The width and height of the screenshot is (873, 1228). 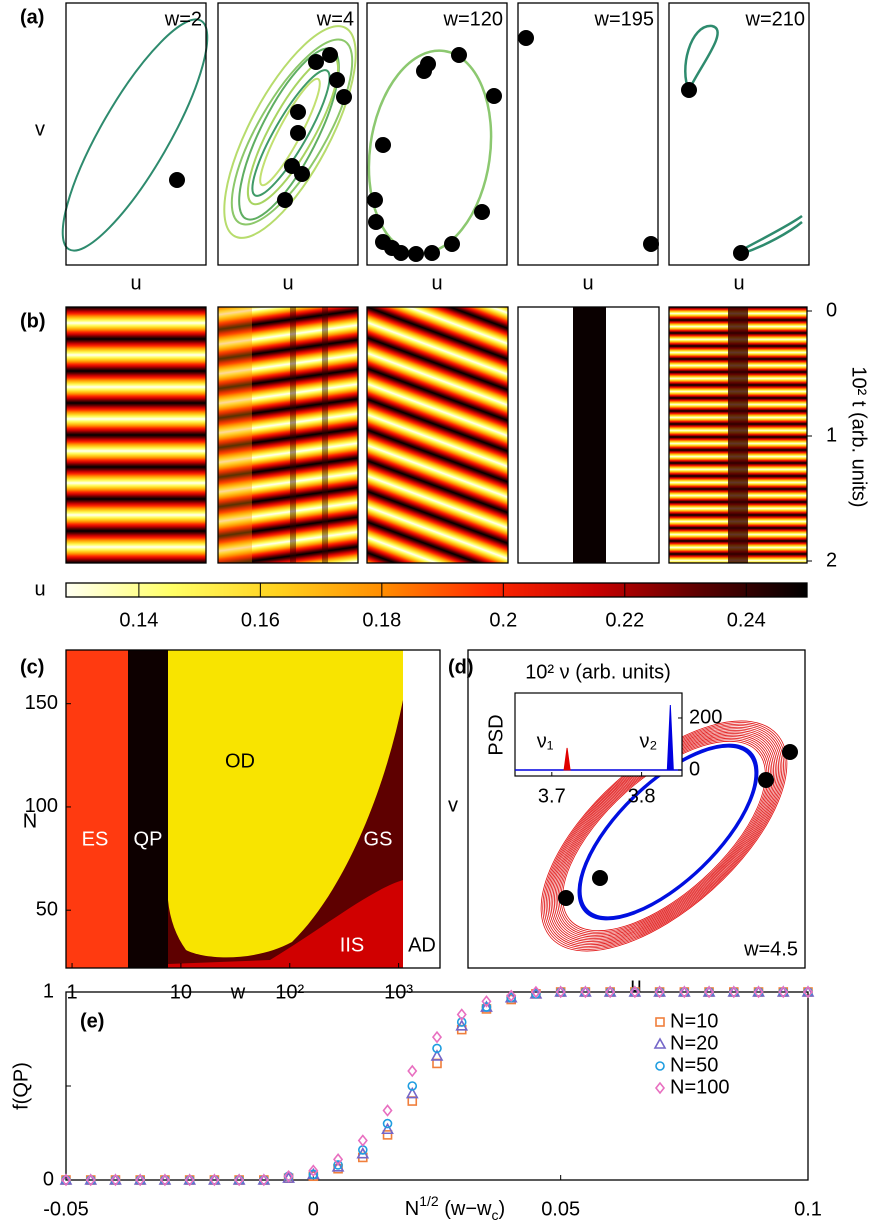 What do you see at coordinates (33, 321) in the screenshot?
I see `panel-label: (b)` at bounding box center [33, 321].